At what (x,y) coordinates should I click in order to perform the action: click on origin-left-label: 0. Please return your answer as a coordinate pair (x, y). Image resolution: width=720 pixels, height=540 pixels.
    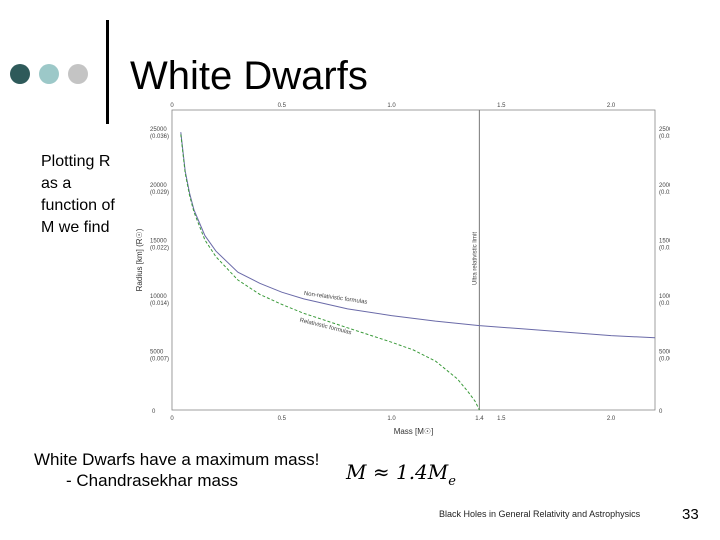
    Looking at the image, I should click on (154, 412).